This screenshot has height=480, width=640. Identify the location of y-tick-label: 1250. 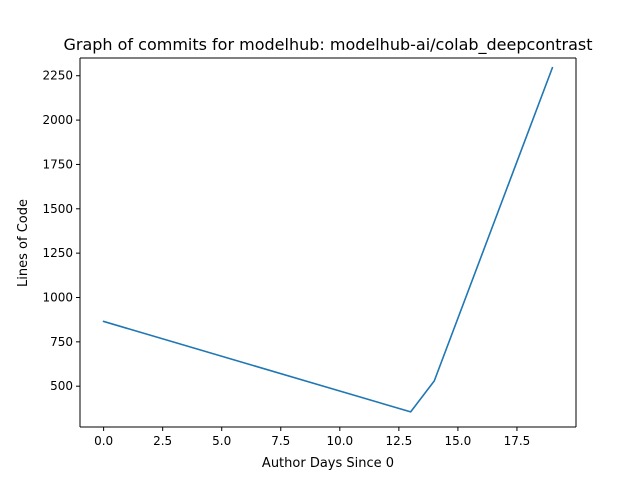
(57, 253).